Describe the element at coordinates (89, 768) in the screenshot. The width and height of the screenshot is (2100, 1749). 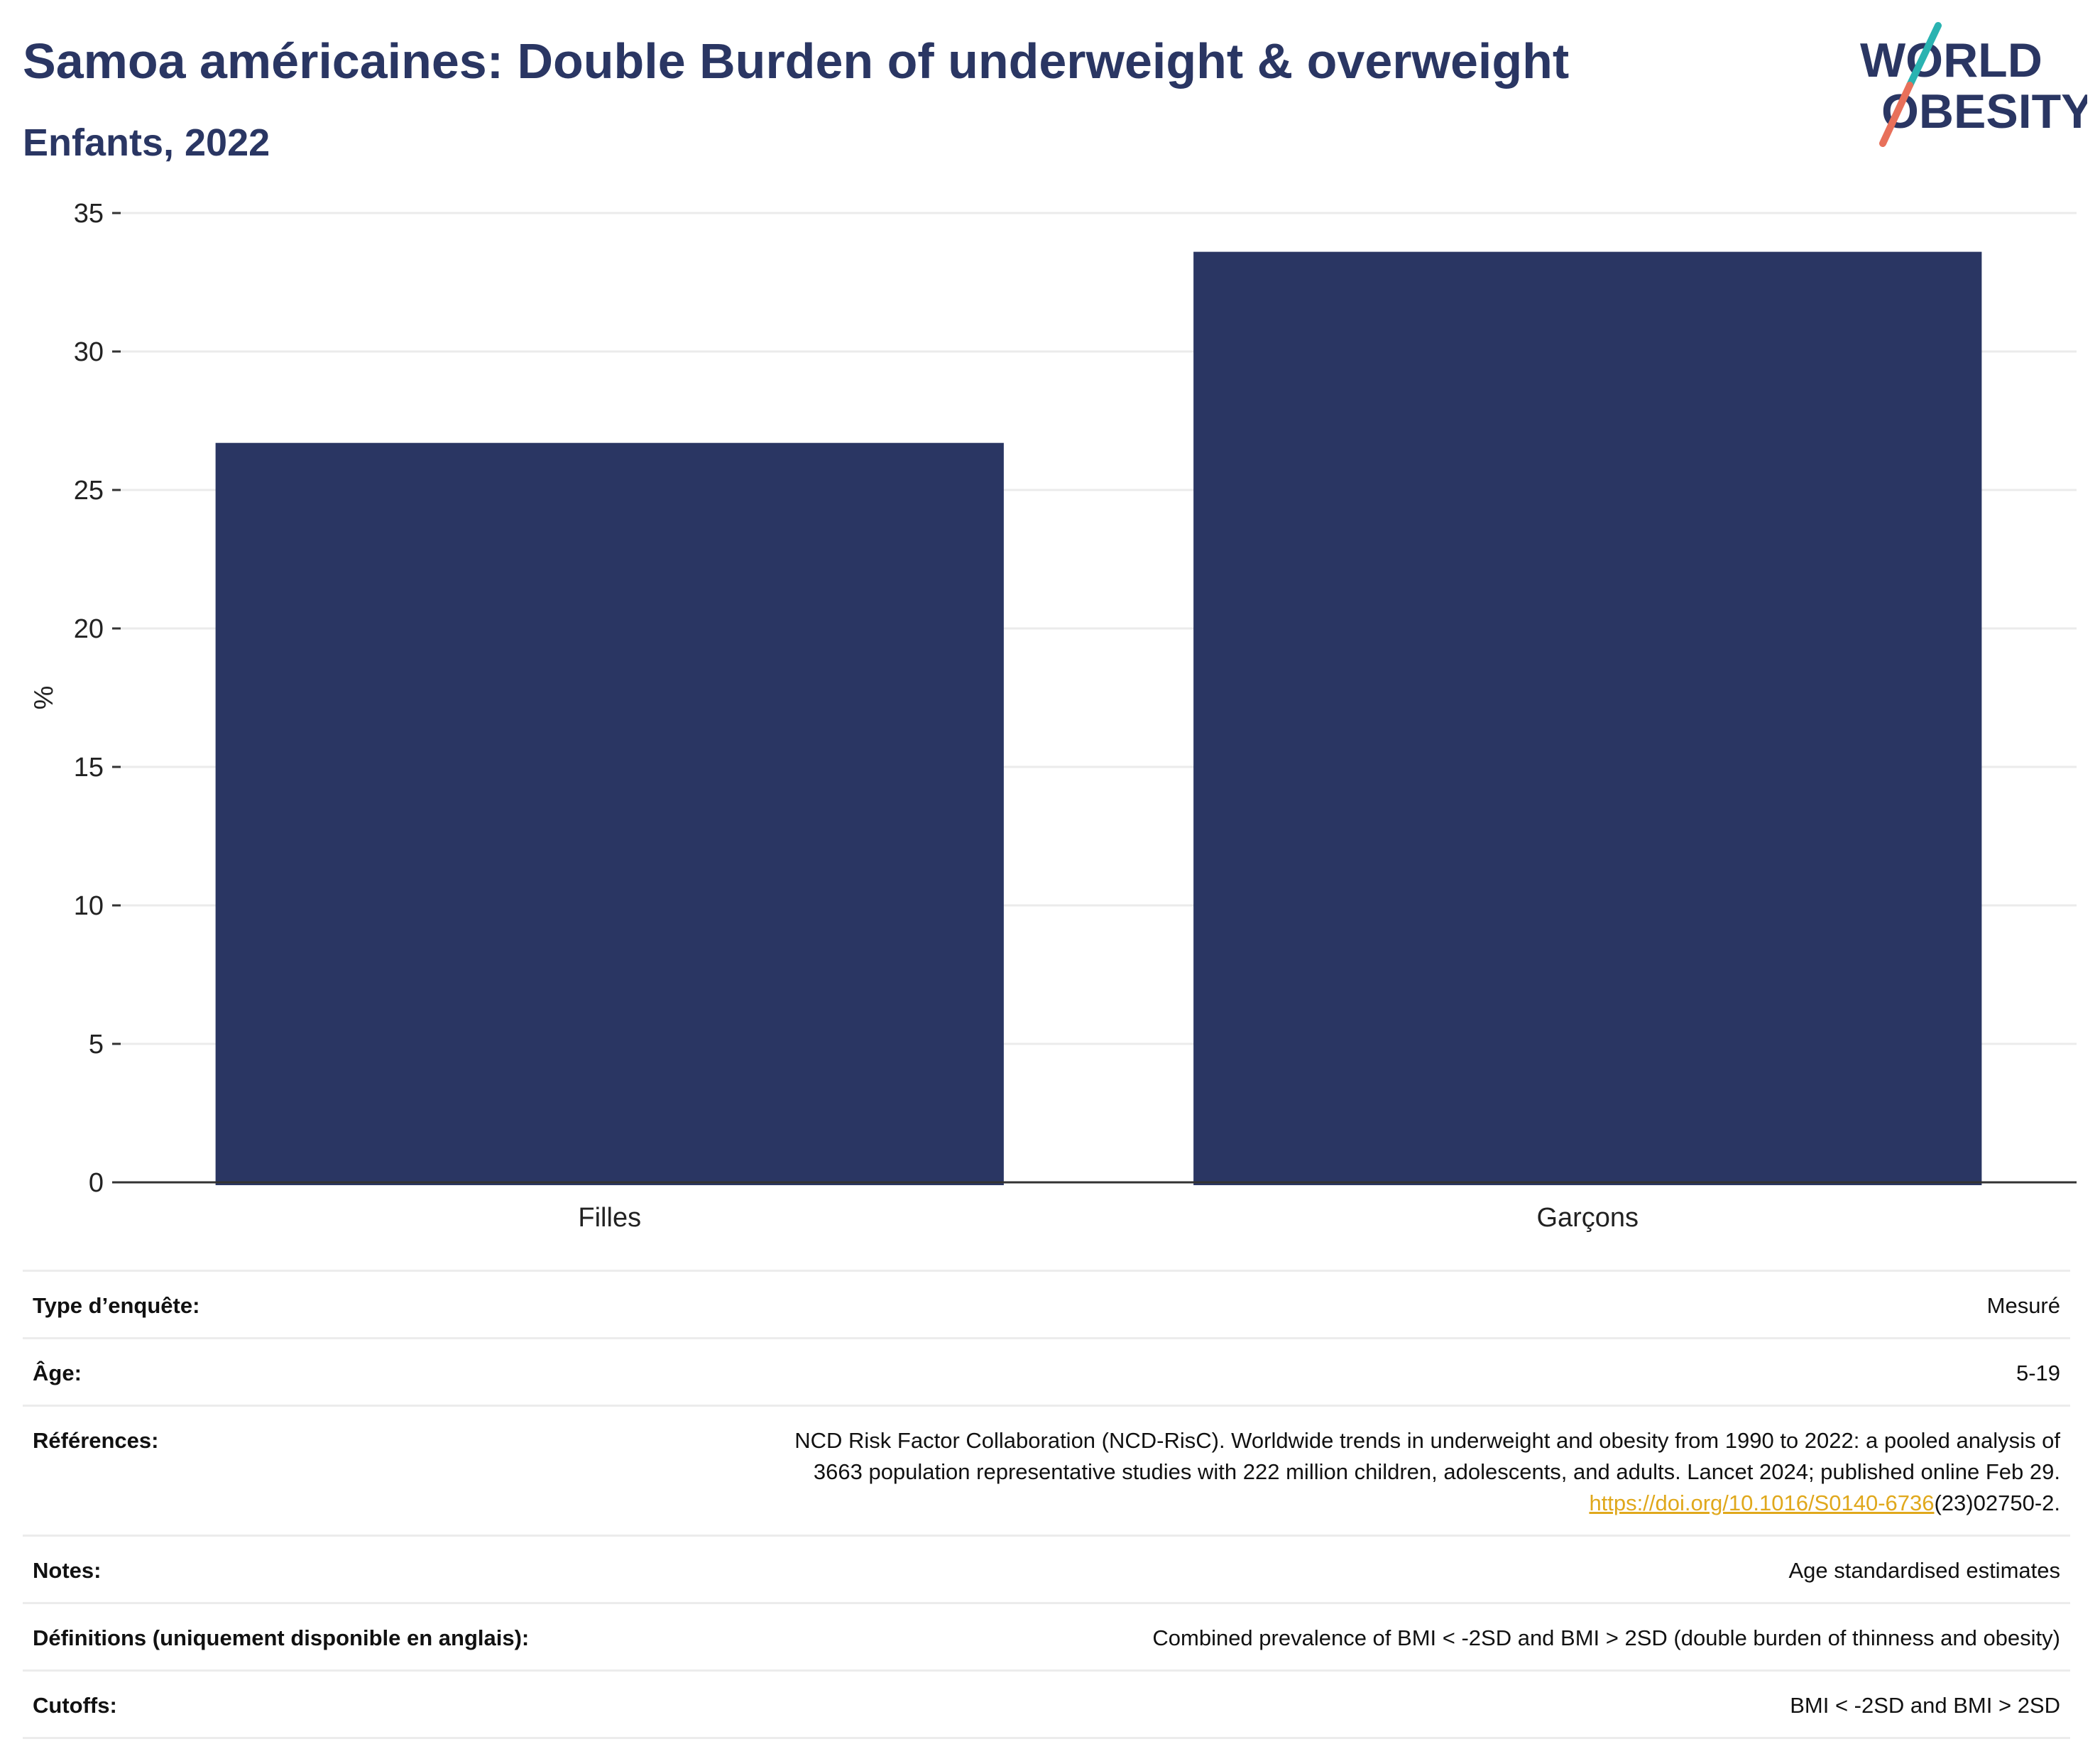
I see `y-tick-label: 15` at that location.